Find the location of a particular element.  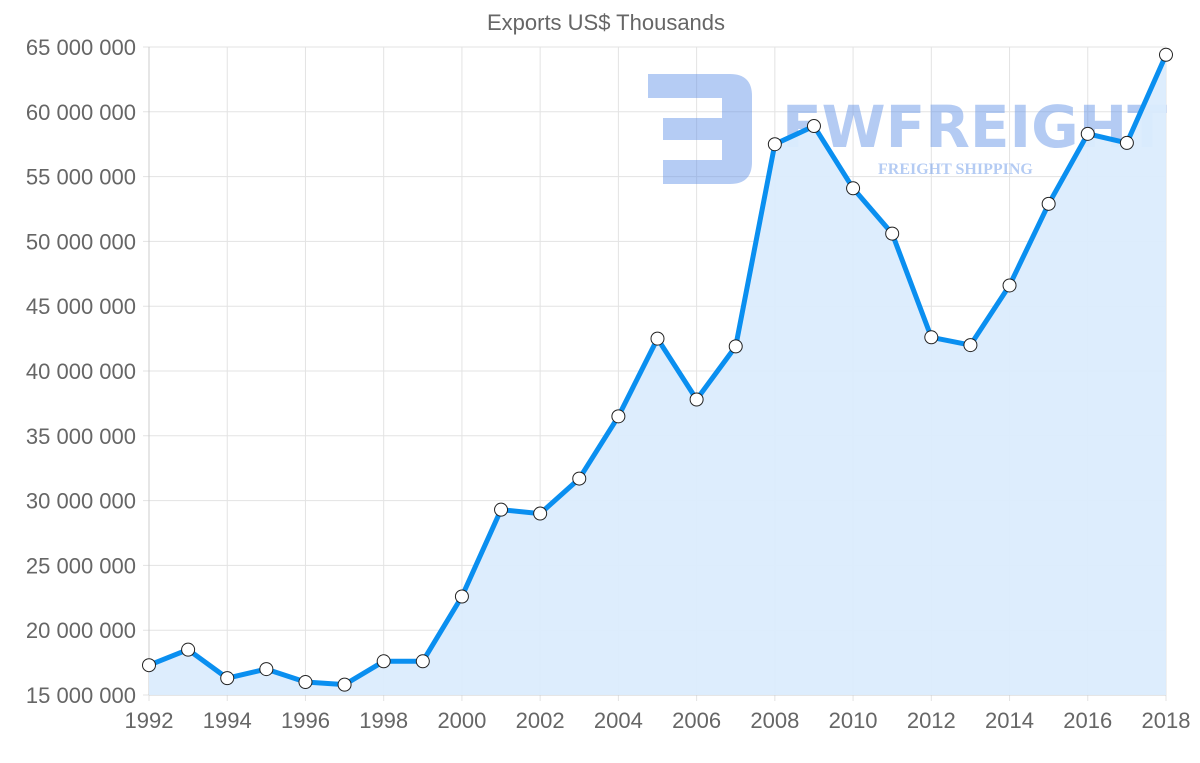

y-tick-label: 60 000 000 is located at coordinates (81, 112).